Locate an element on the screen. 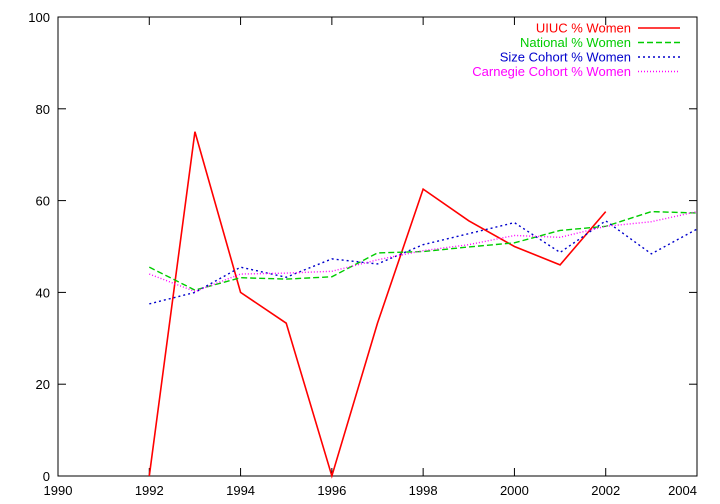  x-tick-label: 2000 is located at coordinates (514, 490).